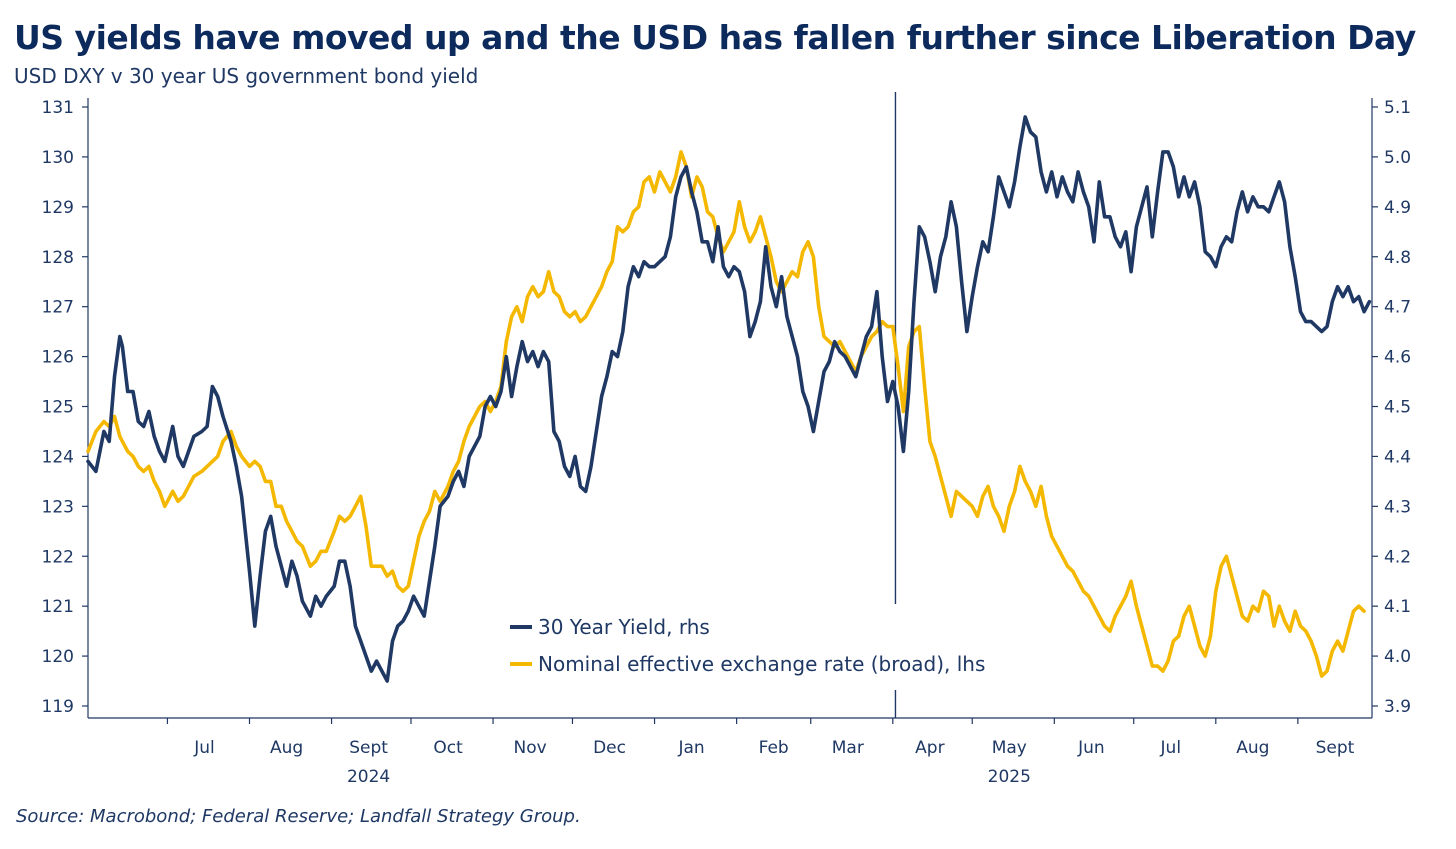  What do you see at coordinates (1009, 777) in the screenshot?
I see `x-year-label: 2025` at bounding box center [1009, 777].